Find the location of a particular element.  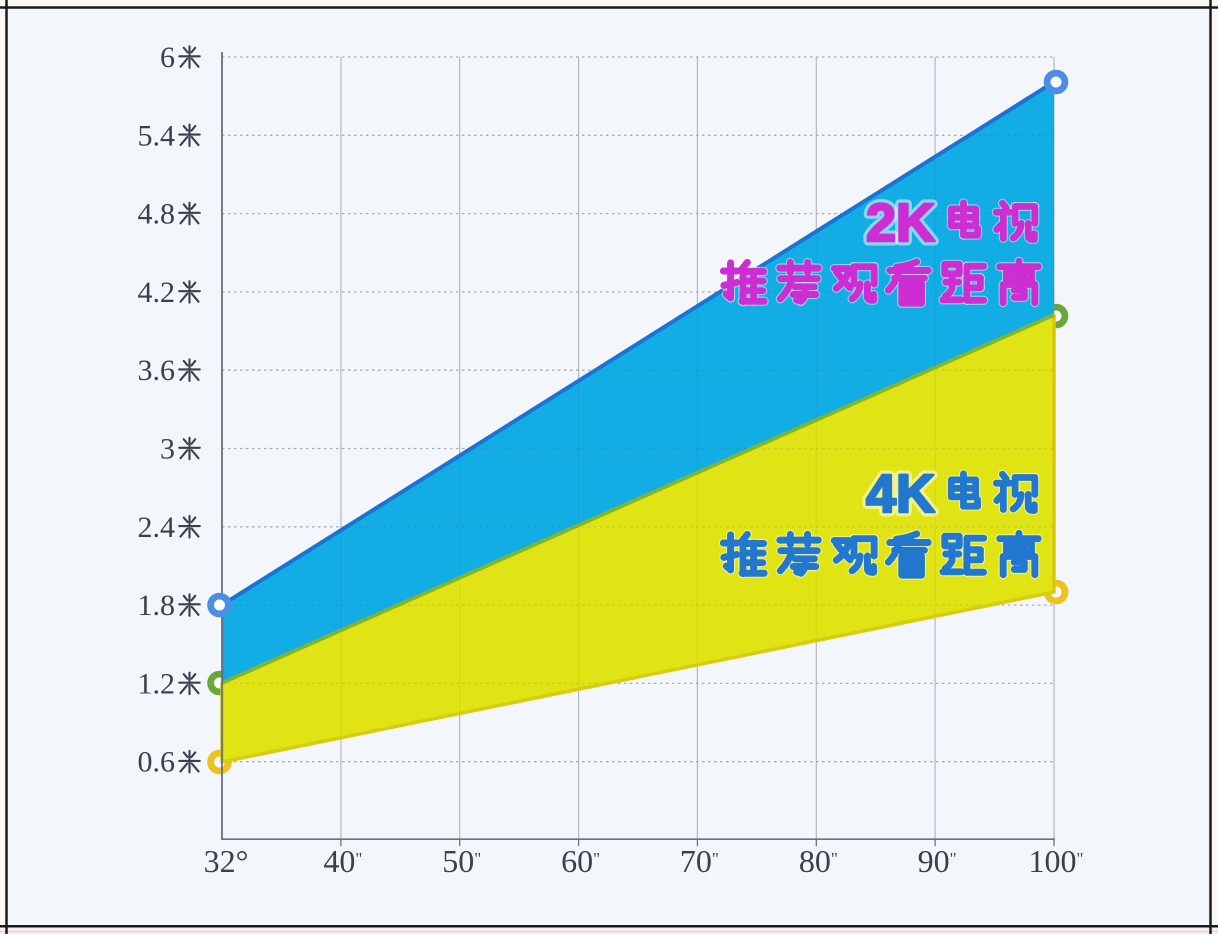

svg-text: 4.8 is located at coordinates (157, 214).